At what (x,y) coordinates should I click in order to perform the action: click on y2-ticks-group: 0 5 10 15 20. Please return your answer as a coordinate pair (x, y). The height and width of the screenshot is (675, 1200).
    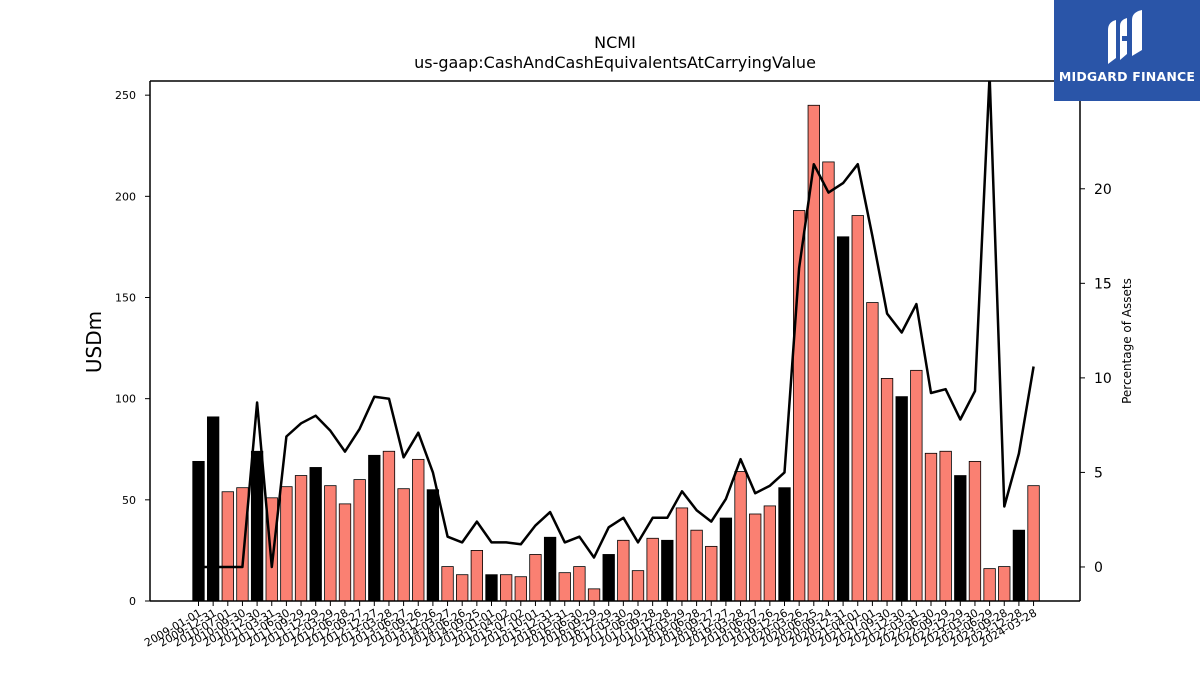
    Looking at the image, I should click on (1096, 379).